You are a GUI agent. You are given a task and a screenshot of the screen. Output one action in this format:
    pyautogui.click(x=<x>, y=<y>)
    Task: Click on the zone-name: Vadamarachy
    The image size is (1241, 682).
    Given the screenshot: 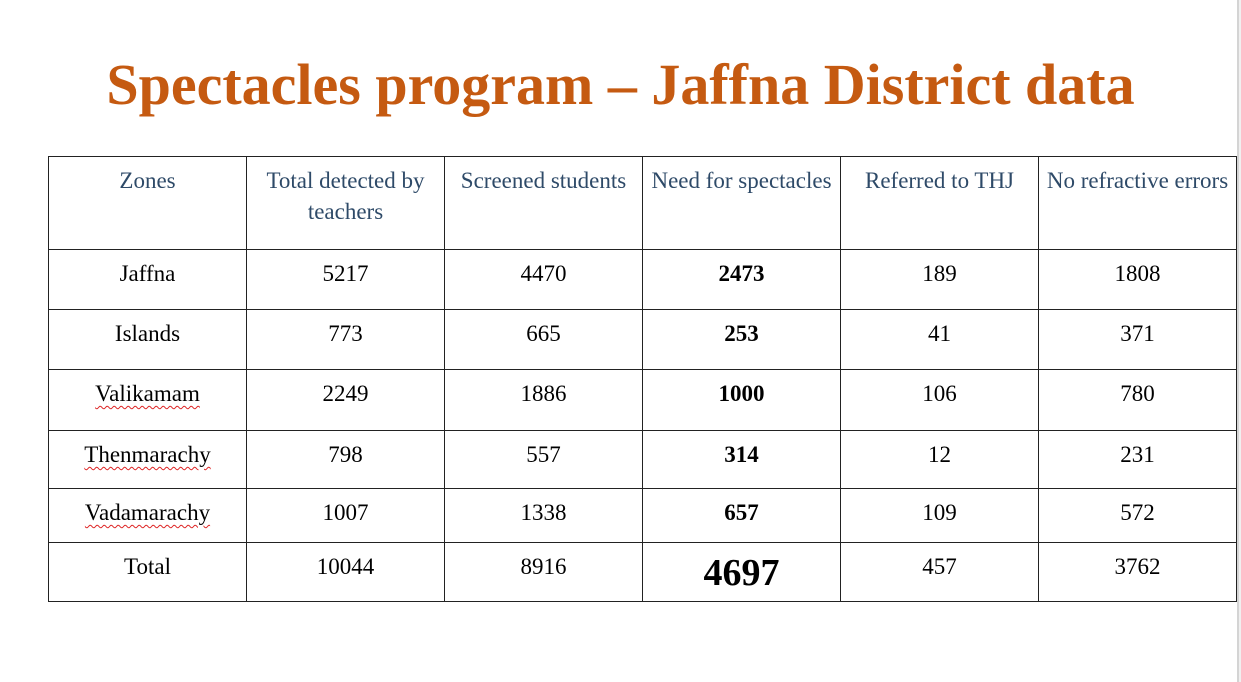 What is the action you would take?
    pyautogui.click(x=147, y=512)
    